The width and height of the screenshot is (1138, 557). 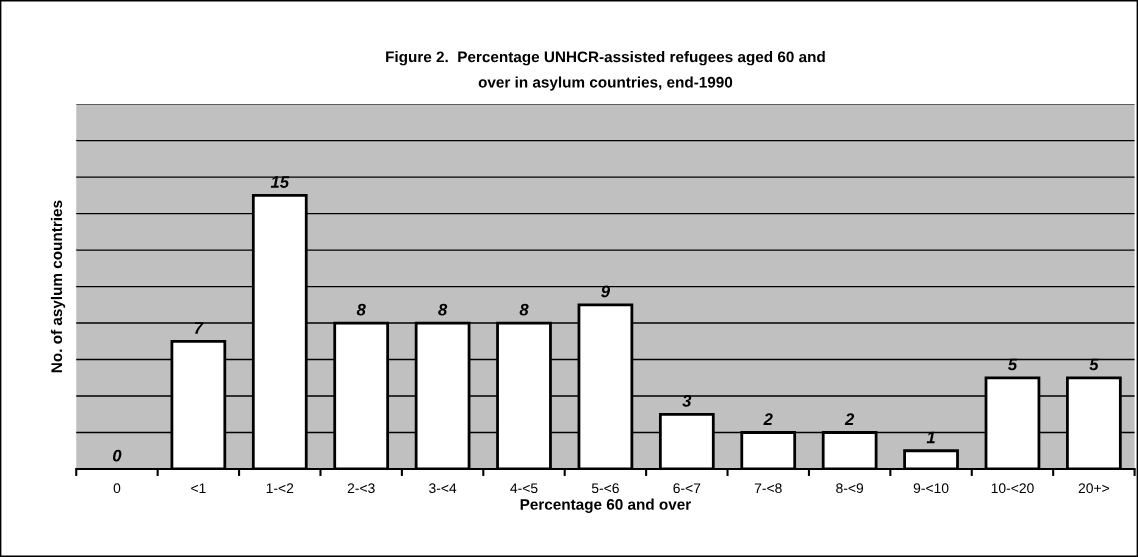 I want to click on x-tick-label: 6-<7, so click(x=687, y=488).